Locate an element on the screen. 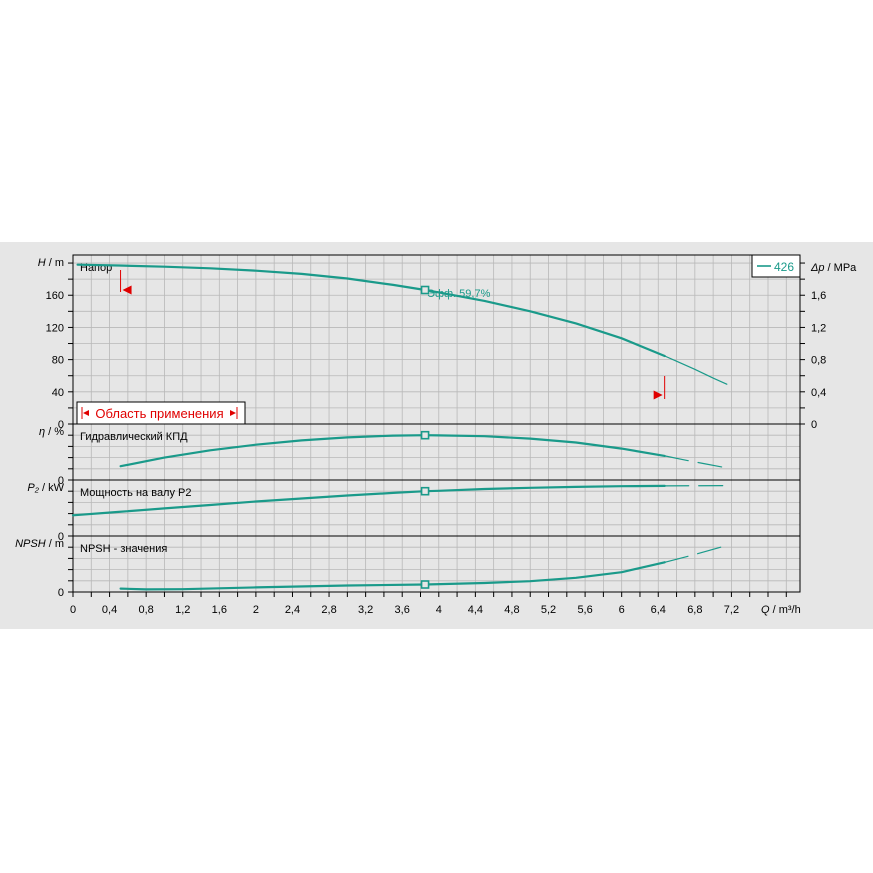 Image resolution: width=873 pixels, height=873 pixels. x-axis-label: Q / m³/h is located at coordinates (781, 610).